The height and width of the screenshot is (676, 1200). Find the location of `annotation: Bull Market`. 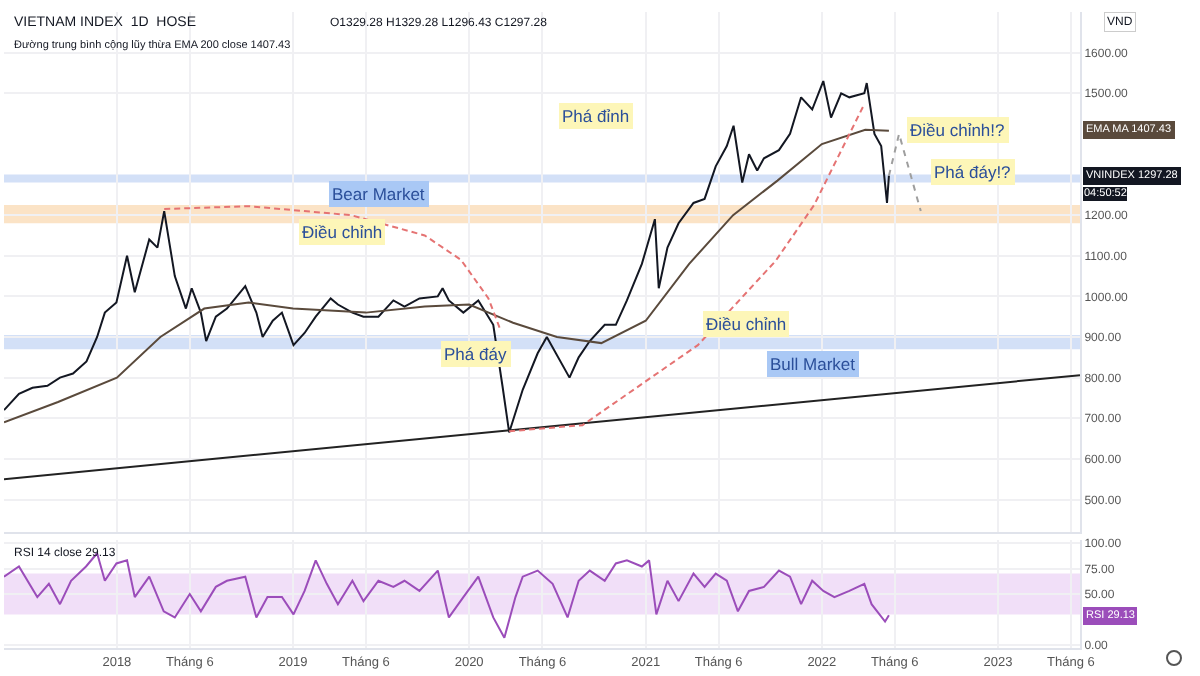

annotation: Bull Market is located at coordinates (813, 364).